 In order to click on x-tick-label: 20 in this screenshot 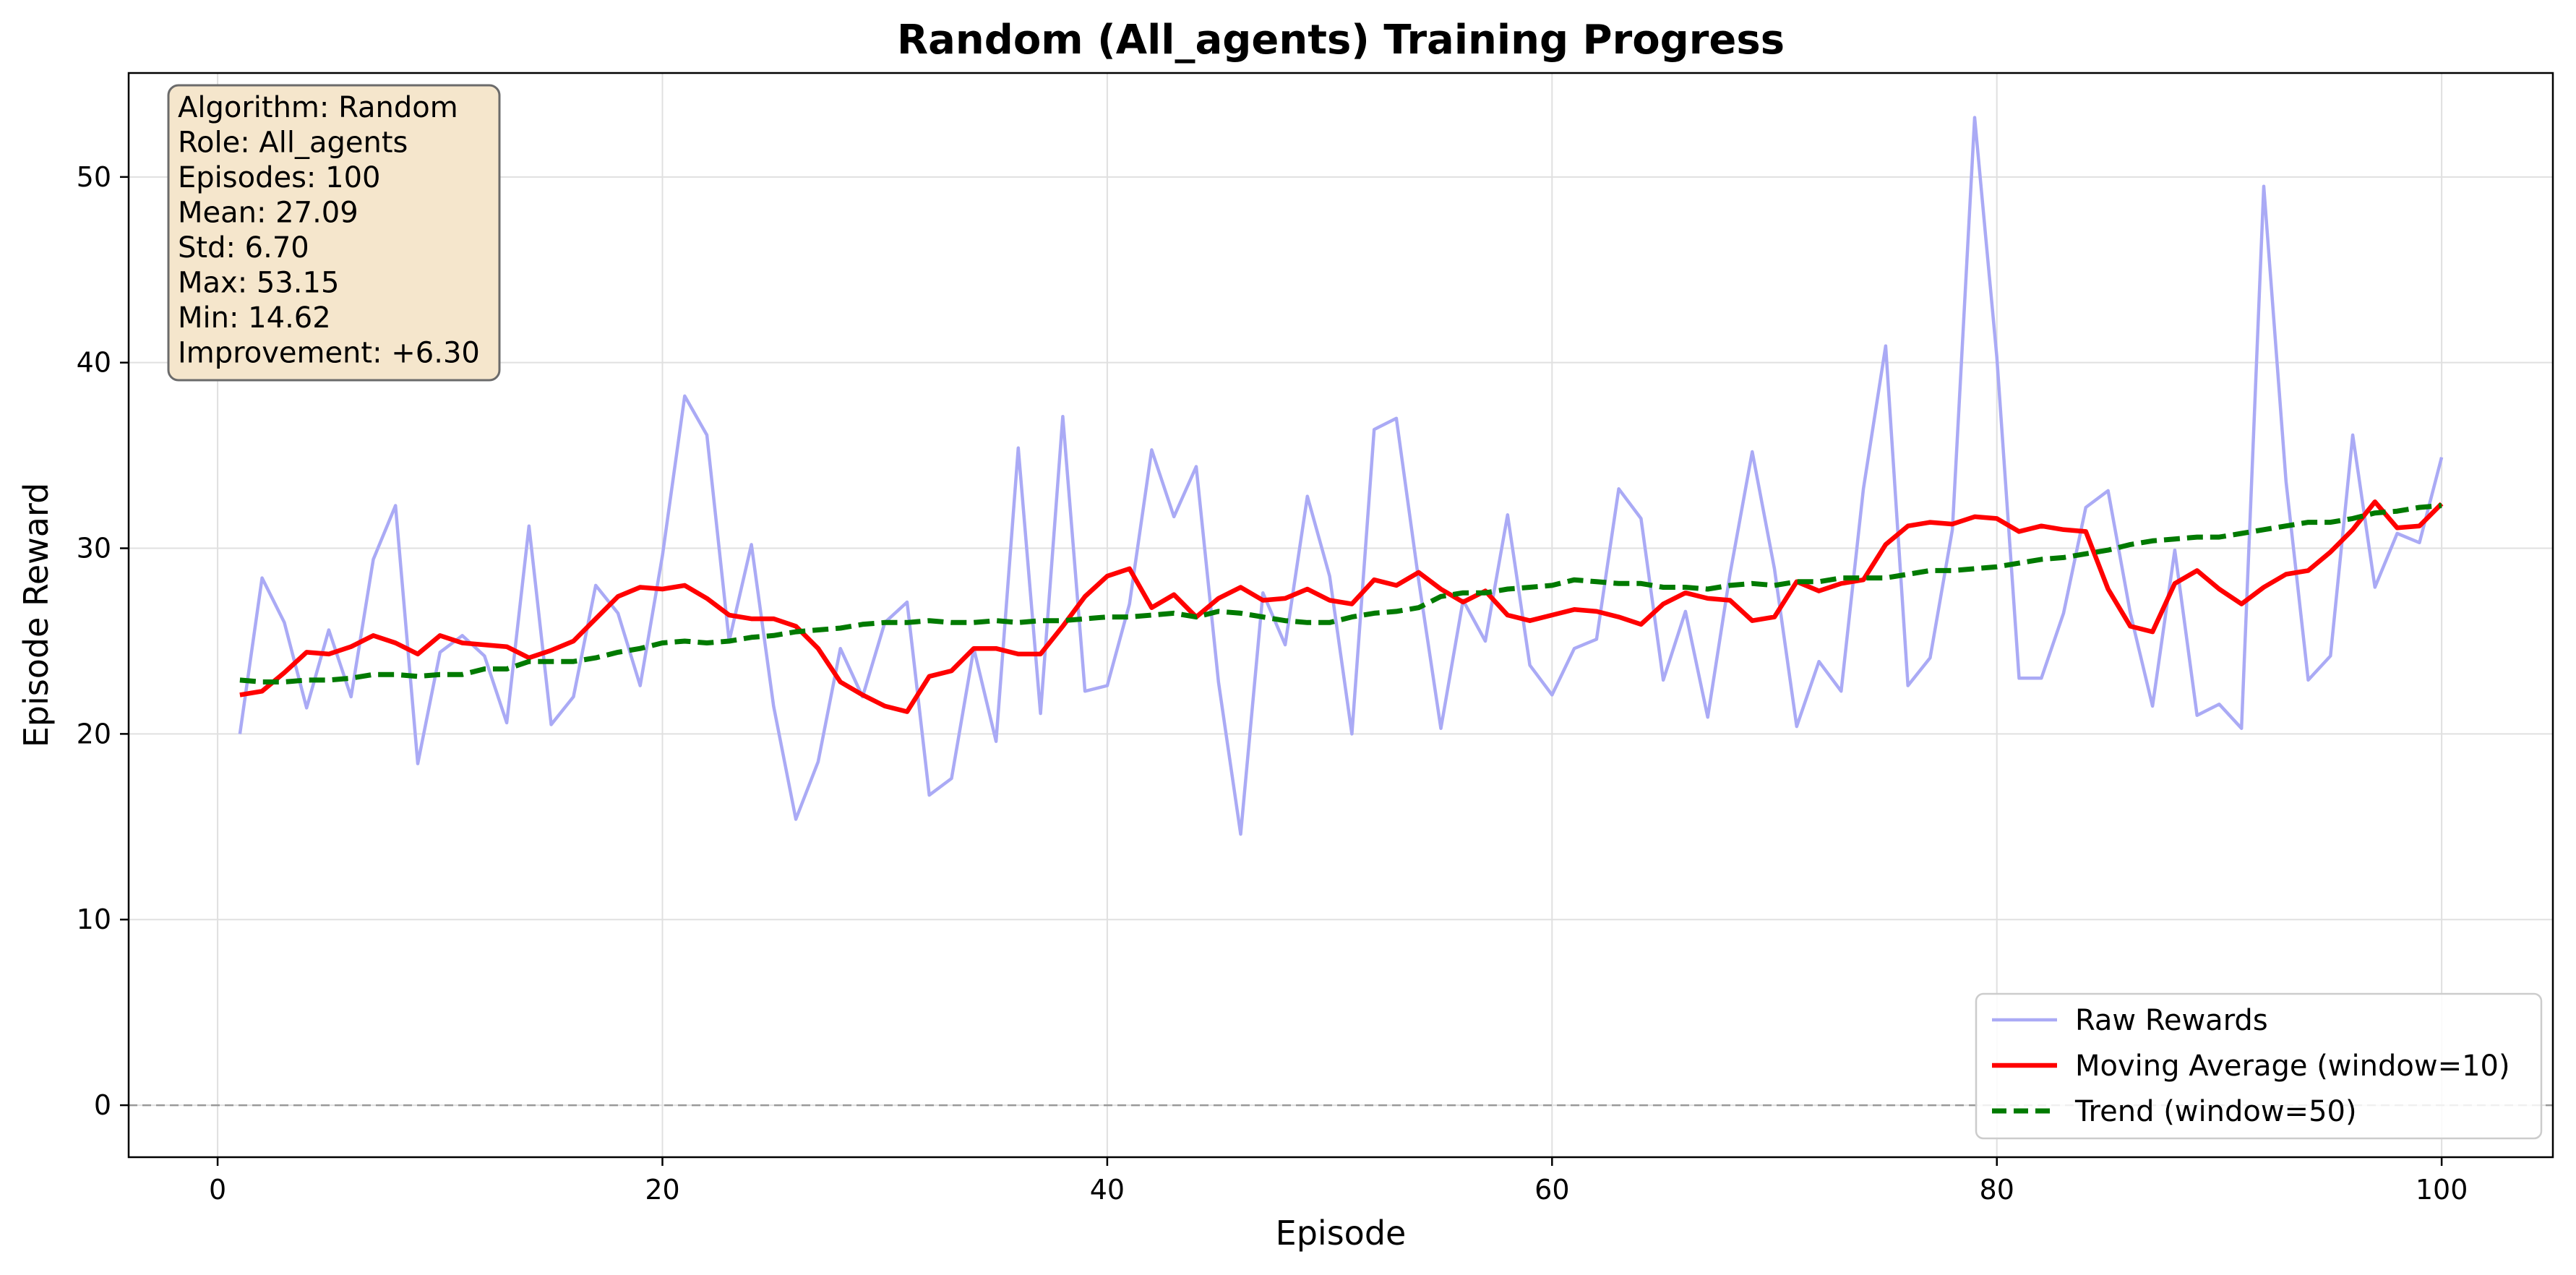, I will do `click(662, 1190)`.